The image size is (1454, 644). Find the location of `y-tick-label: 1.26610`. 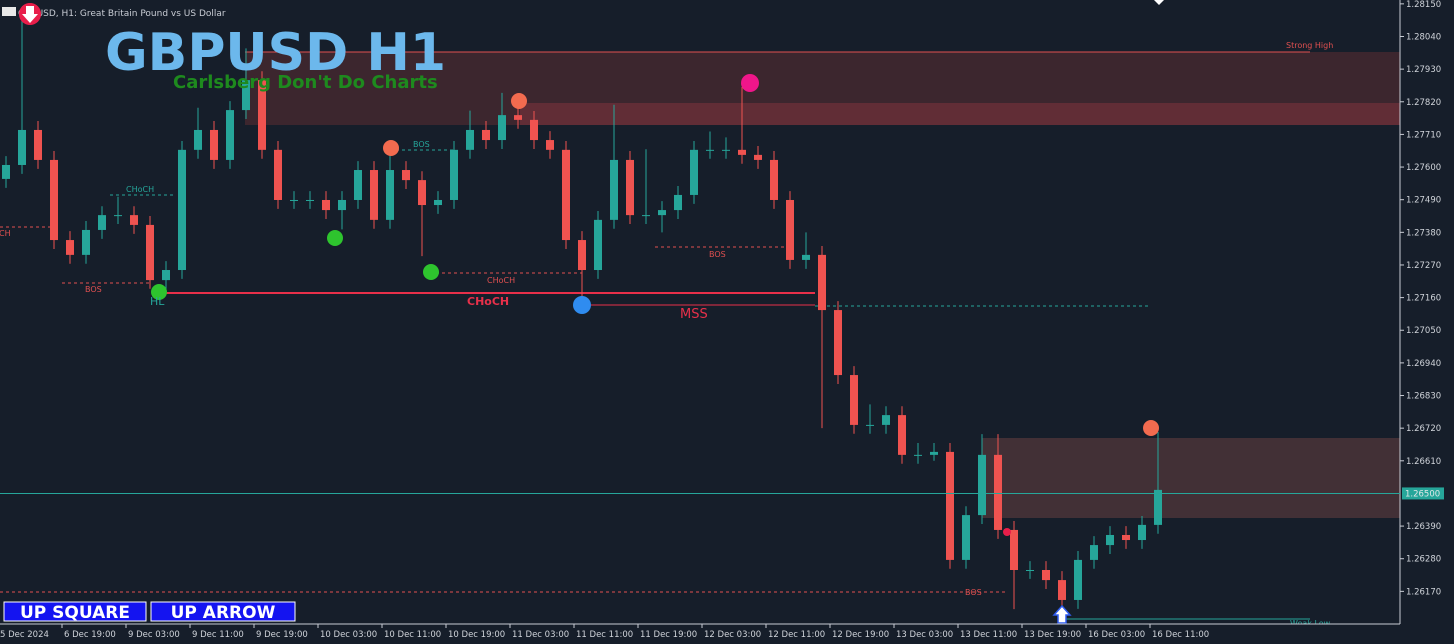

y-tick-label: 1.26610 is located at coordinates (1423, 462).